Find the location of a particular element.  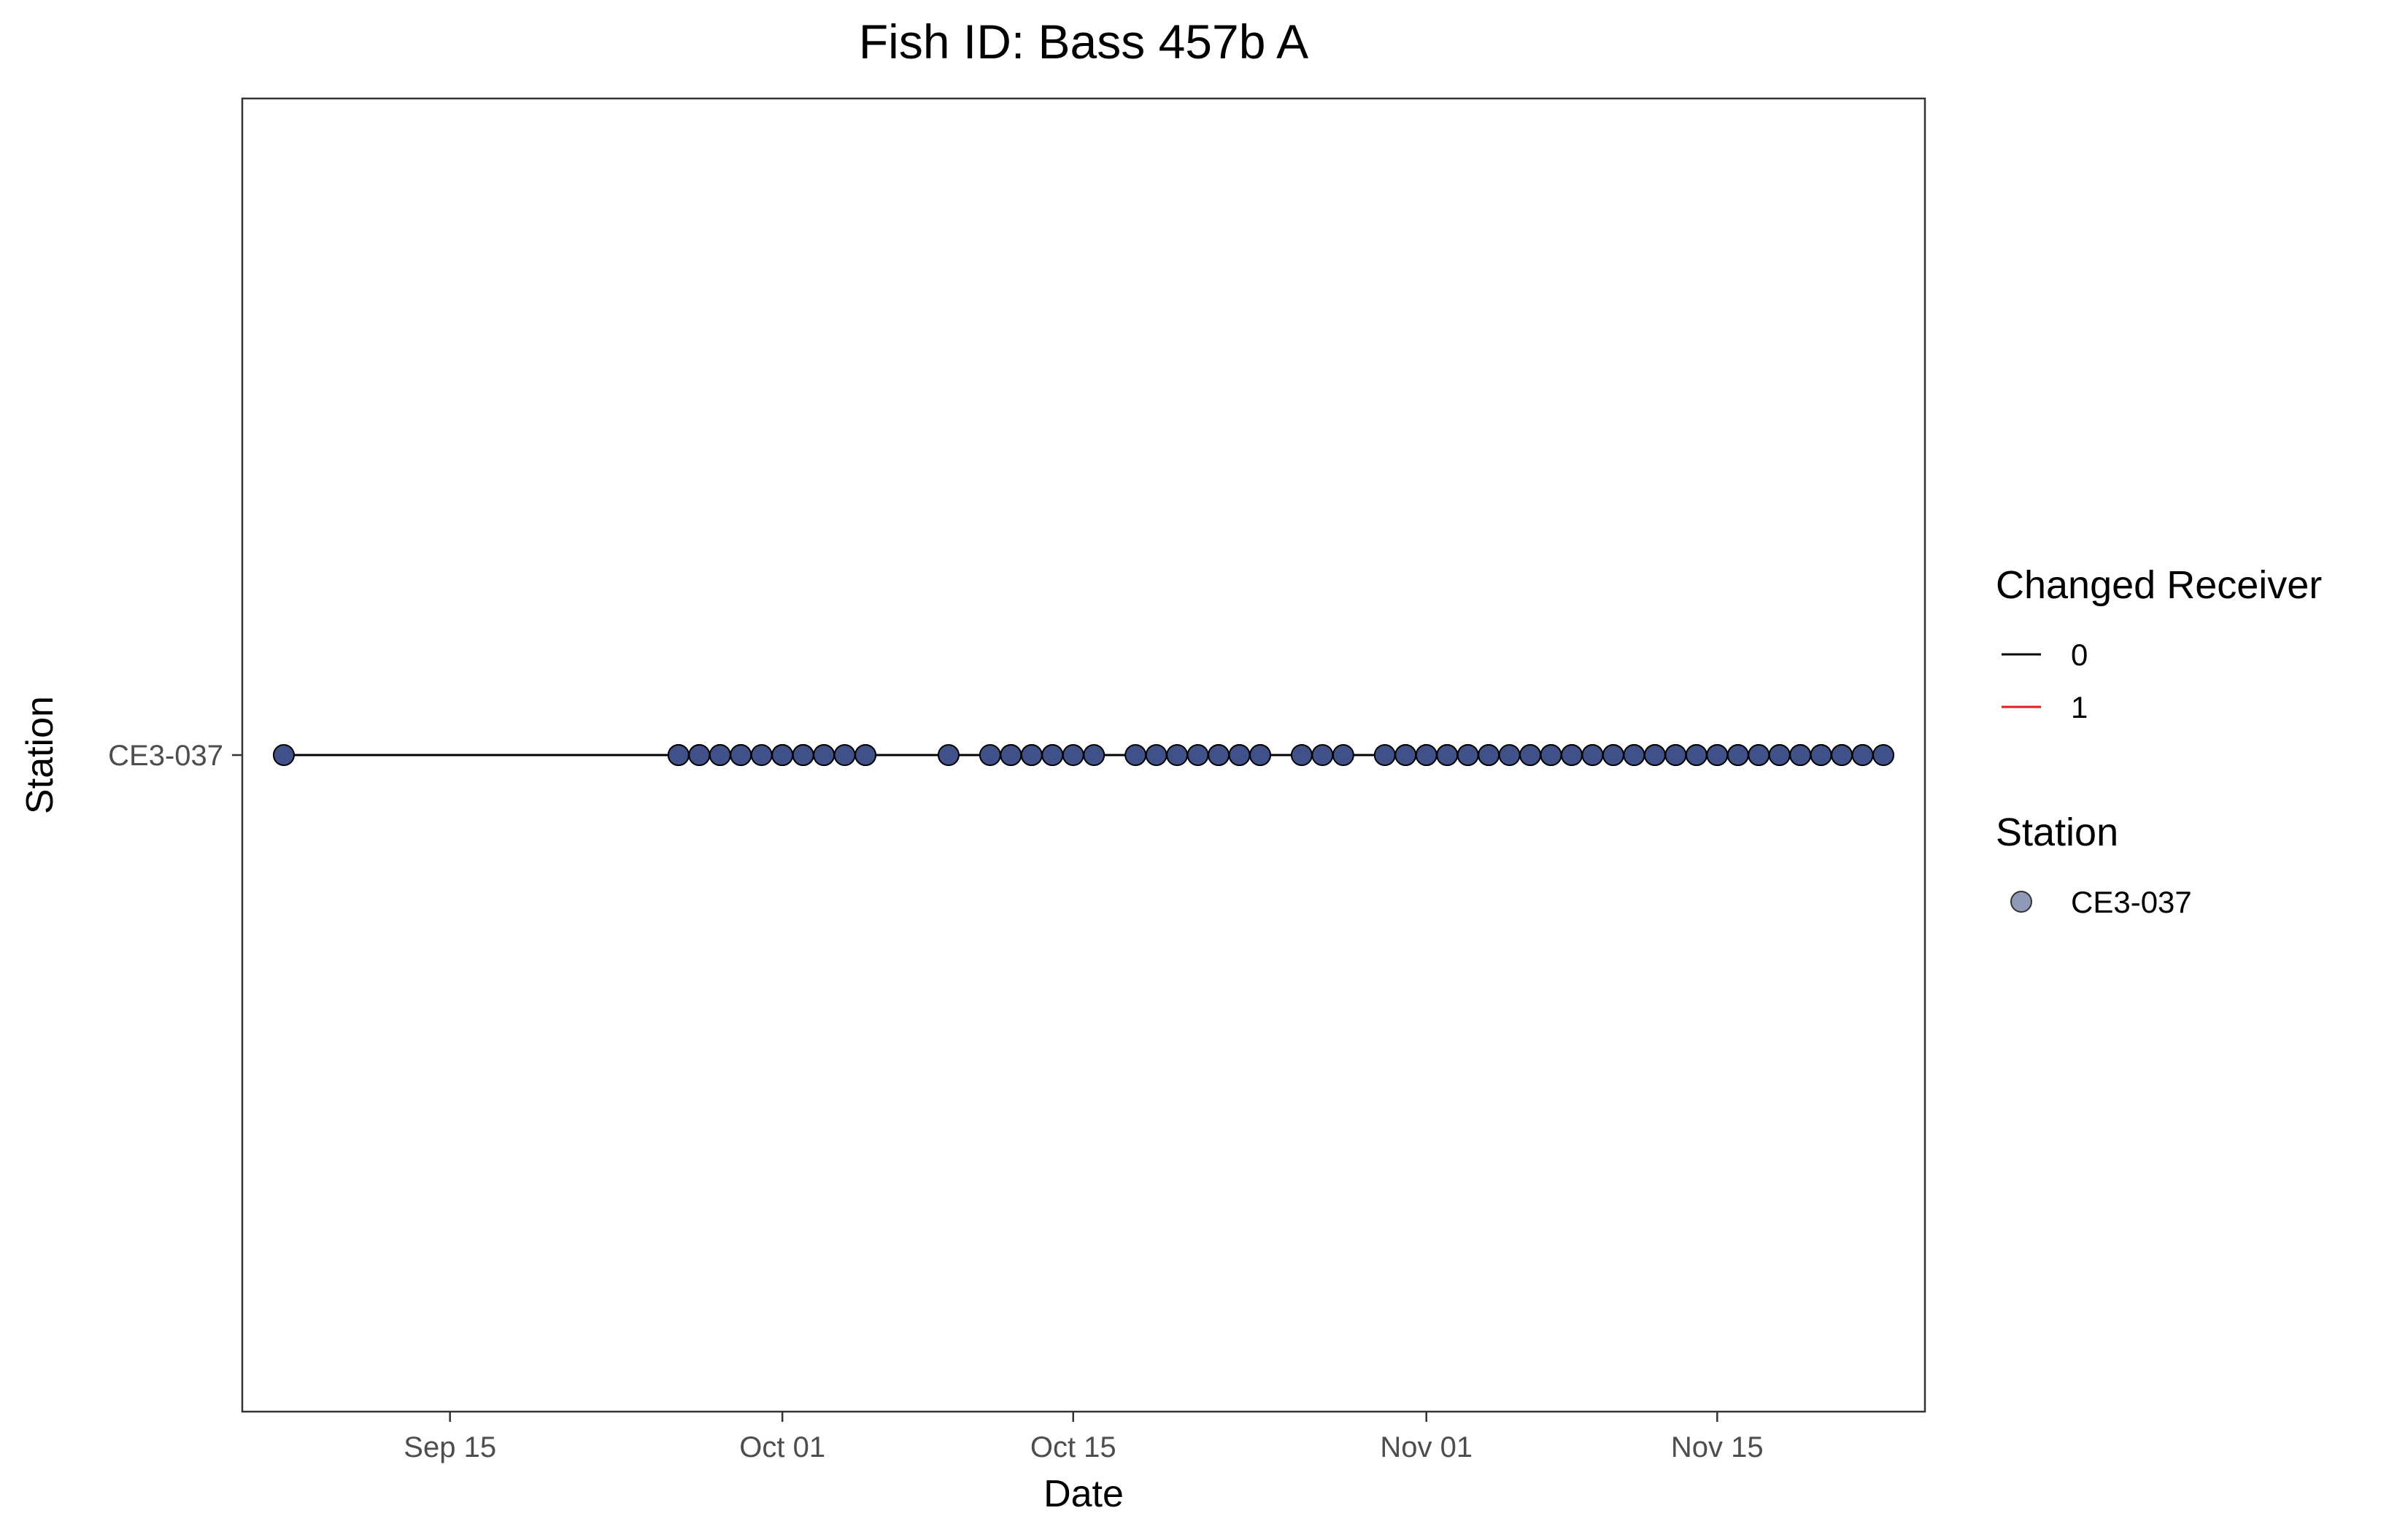

y-axis-title: Station is located at coordinates (40, 755).